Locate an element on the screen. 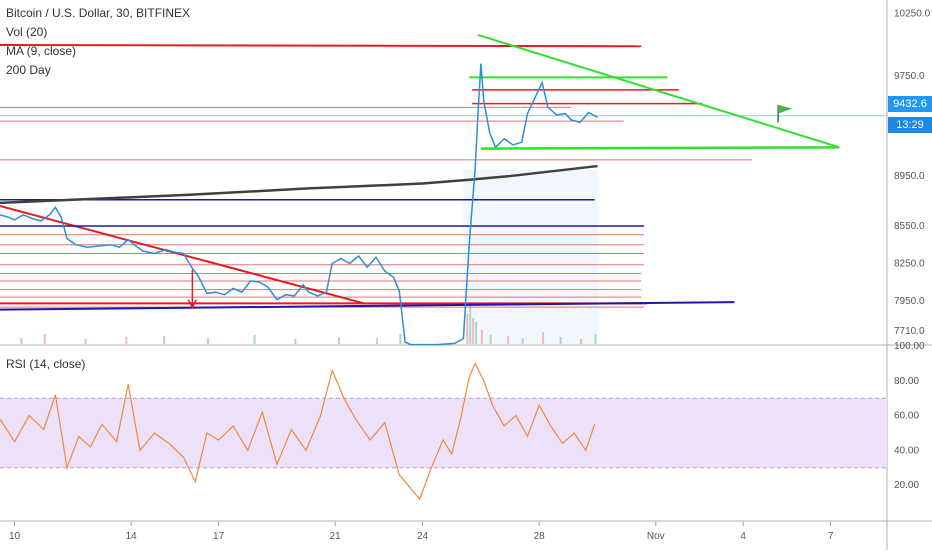 The height and width of the screenshot is (555, 932). green-support-line is located at coordinates (660, 148).